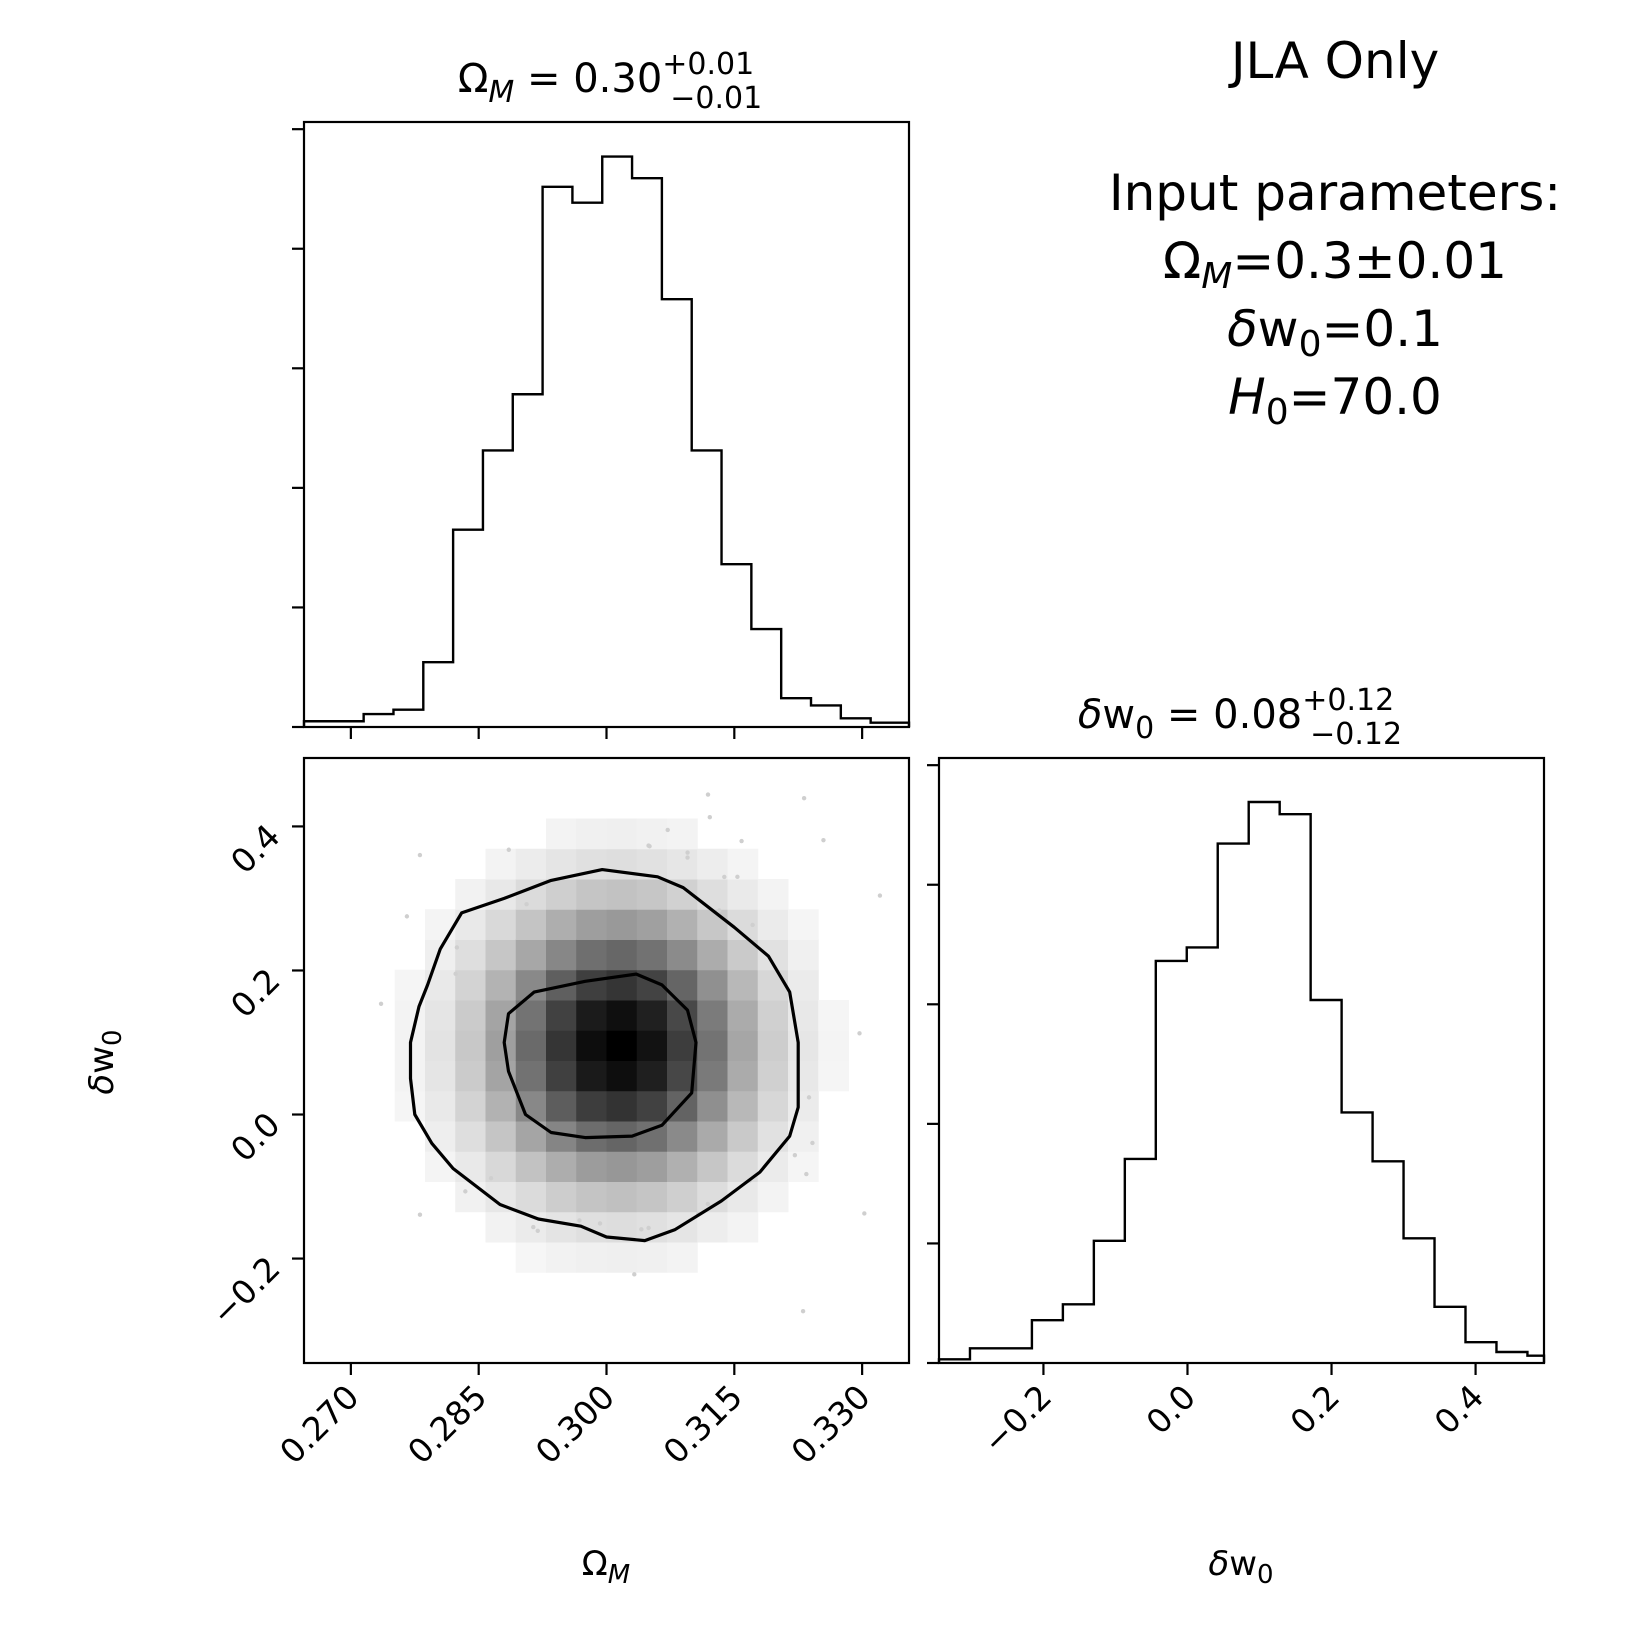  I want to click on info-params-heading: Input parameters:, so click(1335, 193).